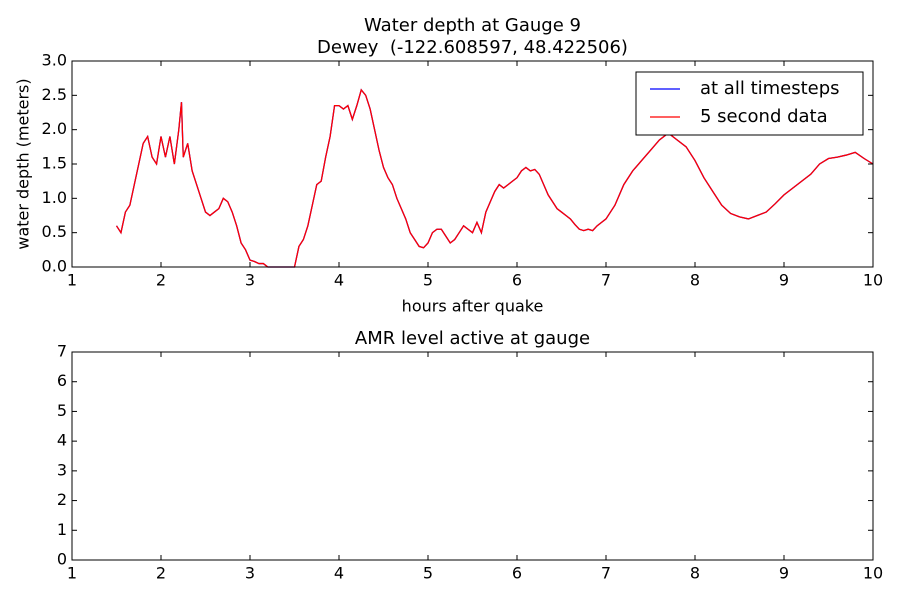 Image resolution: width=900 pixels, height=600 pixels. Describe the element at coordinates (54, 94) in the screenshot. I see `y-tick-label: 2.5` at that location.